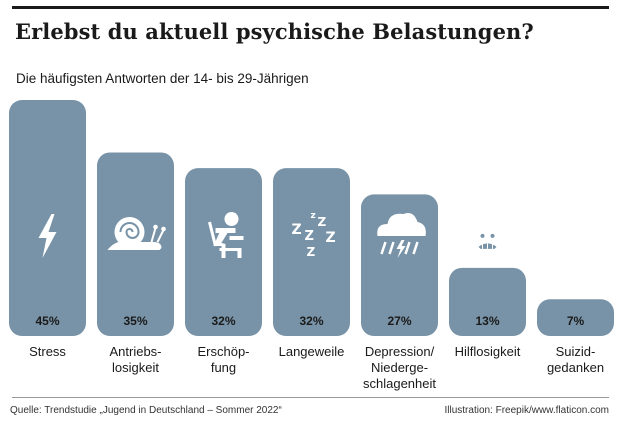 Image resolution: width=621 pixels, height=433 pixels. I want to click on category-label: Langeweile, so click(312, 351).